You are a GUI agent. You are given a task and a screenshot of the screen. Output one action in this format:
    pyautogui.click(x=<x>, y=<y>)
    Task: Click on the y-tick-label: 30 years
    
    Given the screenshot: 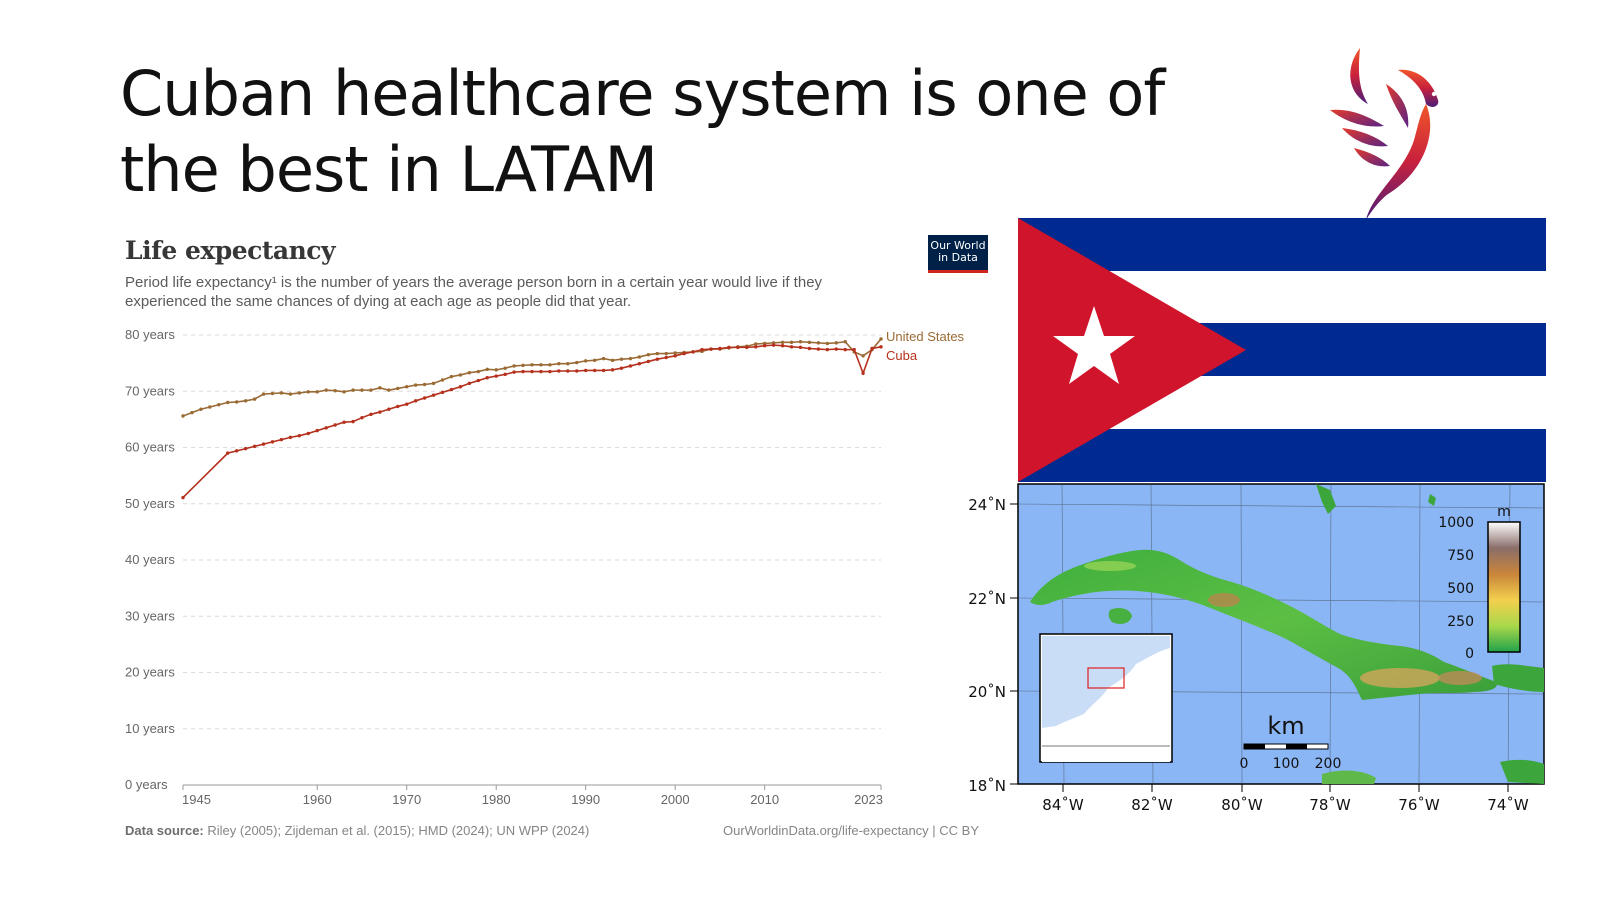 What is the action you would take?
    pyautogui.click(x=150, y=615)
    